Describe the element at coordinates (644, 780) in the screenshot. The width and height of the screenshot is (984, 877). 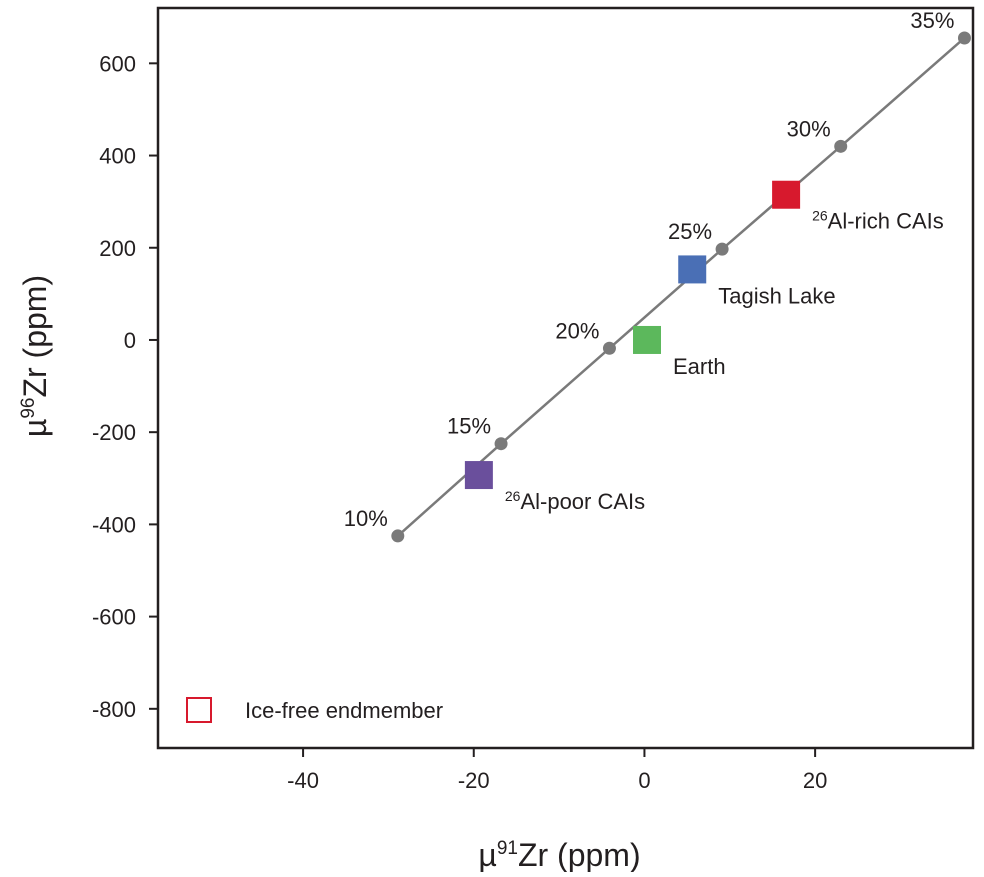
I see `x-tick-label: 0` at that location.